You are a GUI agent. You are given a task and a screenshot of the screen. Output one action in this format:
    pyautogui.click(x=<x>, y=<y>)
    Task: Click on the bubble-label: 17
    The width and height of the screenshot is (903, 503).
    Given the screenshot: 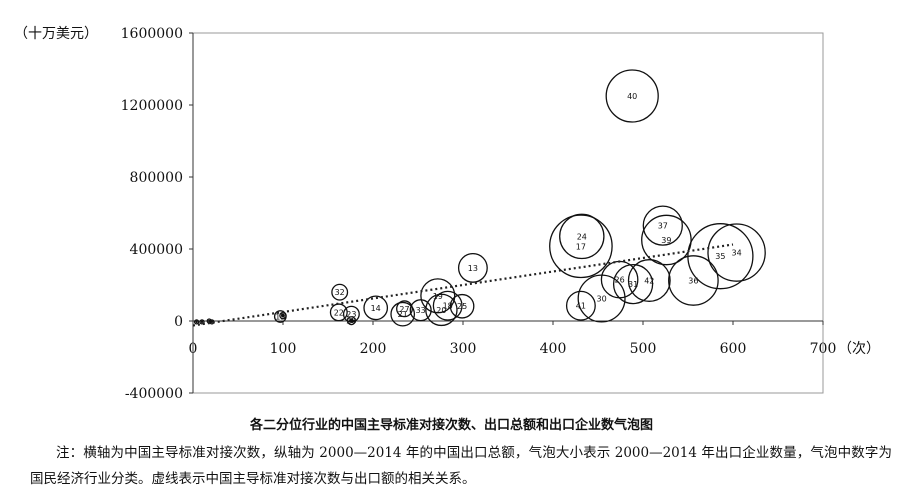 What is the action you would take?
    pyautogui.click(x=581, y=246)
    